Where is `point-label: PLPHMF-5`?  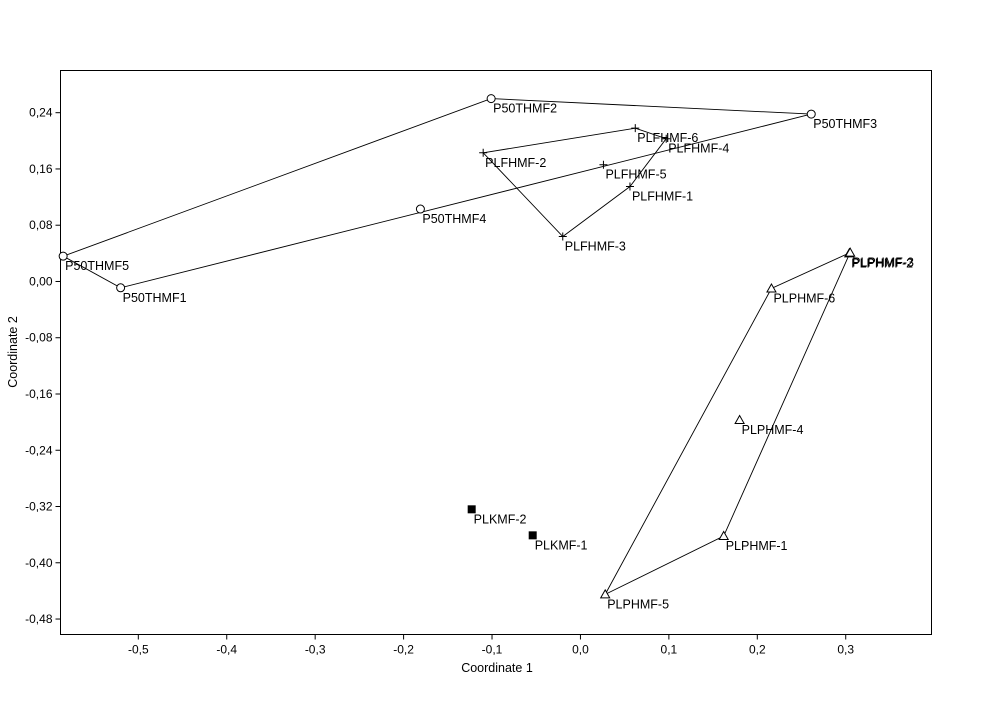 point-label: PLPHMF-5 is located at coordinates (638, 604).